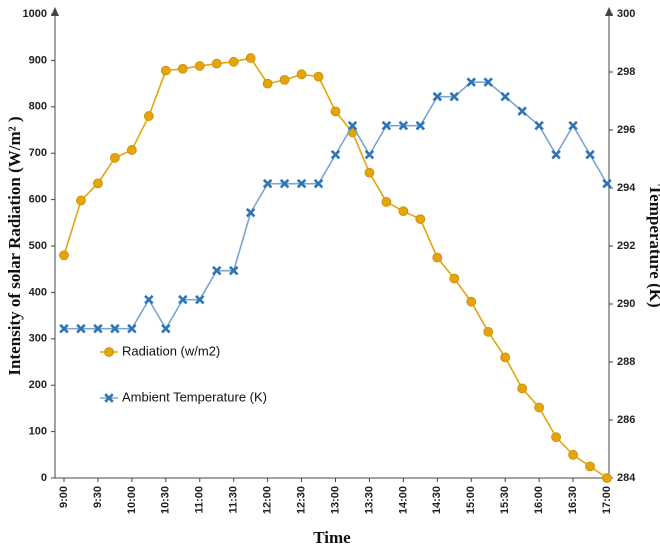  I want to click on y-tick-label: 300, so click(38, 339).